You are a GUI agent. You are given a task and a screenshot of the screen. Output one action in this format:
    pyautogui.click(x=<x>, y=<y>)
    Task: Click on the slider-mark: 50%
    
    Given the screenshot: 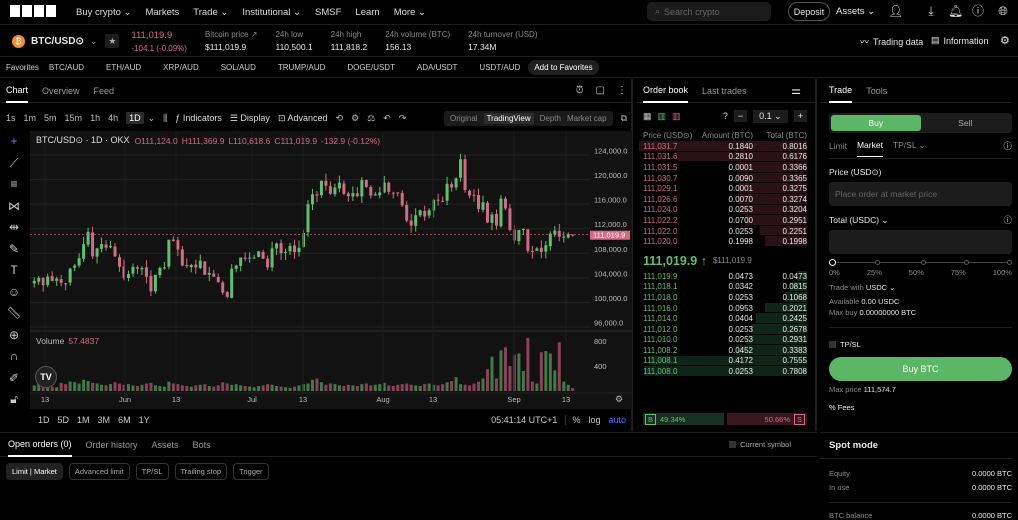 What is the action you would take?
    pyautogui.click(x=916, y=272)
    